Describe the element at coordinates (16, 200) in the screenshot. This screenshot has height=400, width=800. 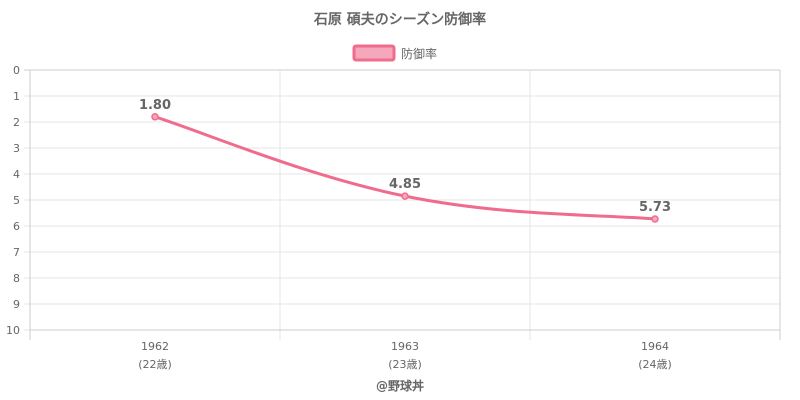
I see `y-tick-label: 5` at that location.